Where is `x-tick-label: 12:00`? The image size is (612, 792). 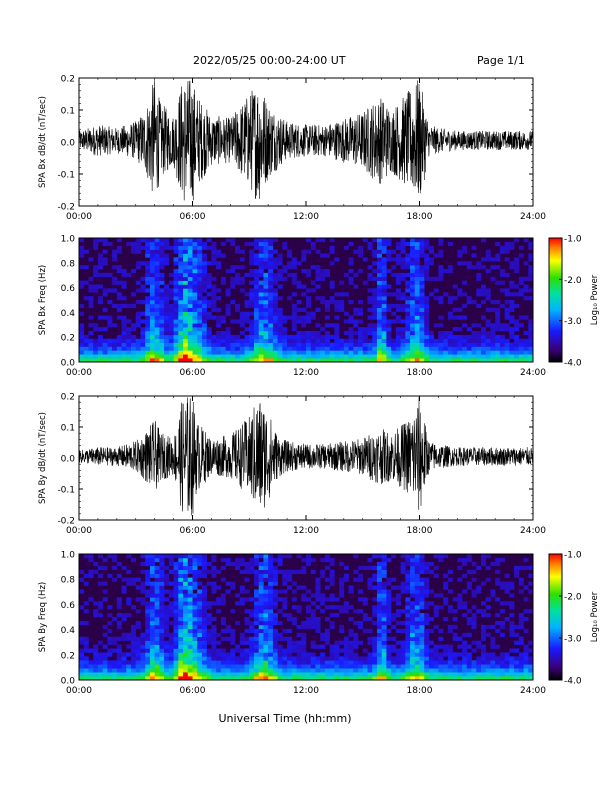
x-tick-label: 12:00 is located at coordinates (306, 217).